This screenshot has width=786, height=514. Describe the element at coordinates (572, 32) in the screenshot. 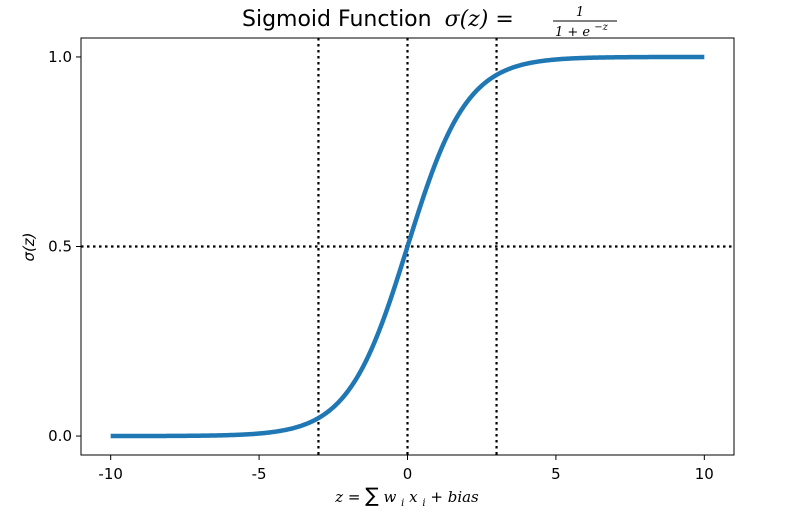

I see `chart-title-frac-den-base: 1 + e` at that location.